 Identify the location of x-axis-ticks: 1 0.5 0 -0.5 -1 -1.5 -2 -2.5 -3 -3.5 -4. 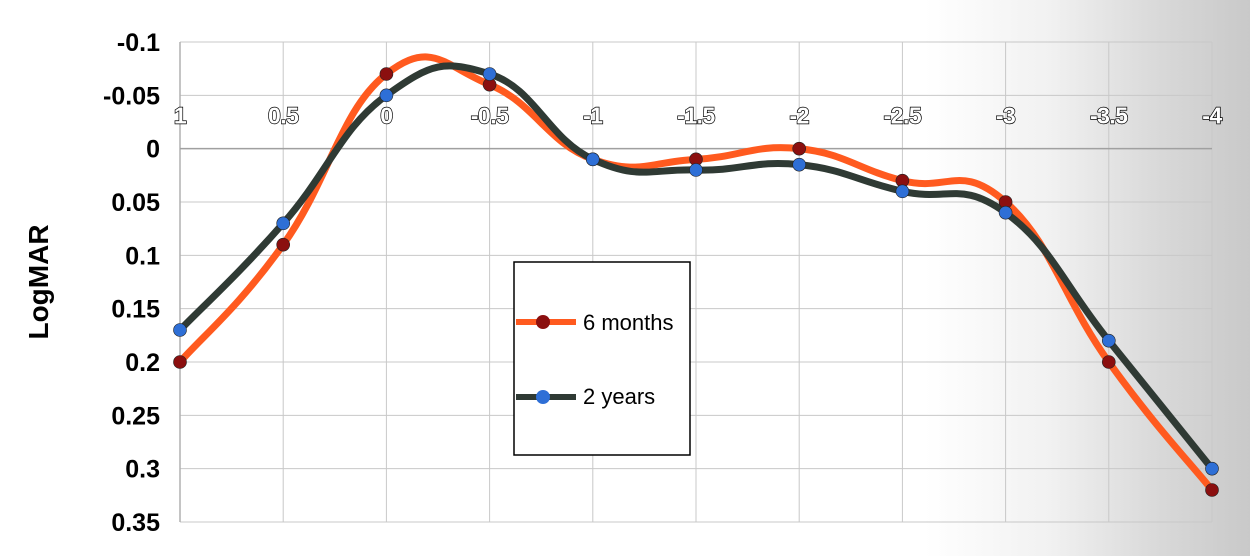
(698, 115).